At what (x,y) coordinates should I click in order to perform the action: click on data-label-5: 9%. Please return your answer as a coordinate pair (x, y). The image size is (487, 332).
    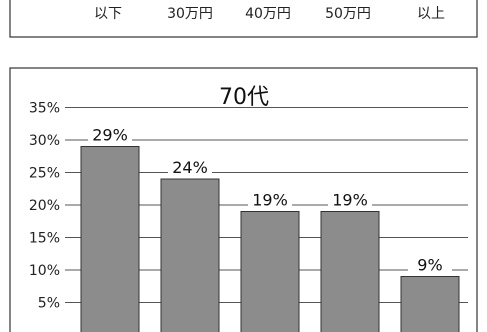
    Looking at the image, I should click on (429, 265).